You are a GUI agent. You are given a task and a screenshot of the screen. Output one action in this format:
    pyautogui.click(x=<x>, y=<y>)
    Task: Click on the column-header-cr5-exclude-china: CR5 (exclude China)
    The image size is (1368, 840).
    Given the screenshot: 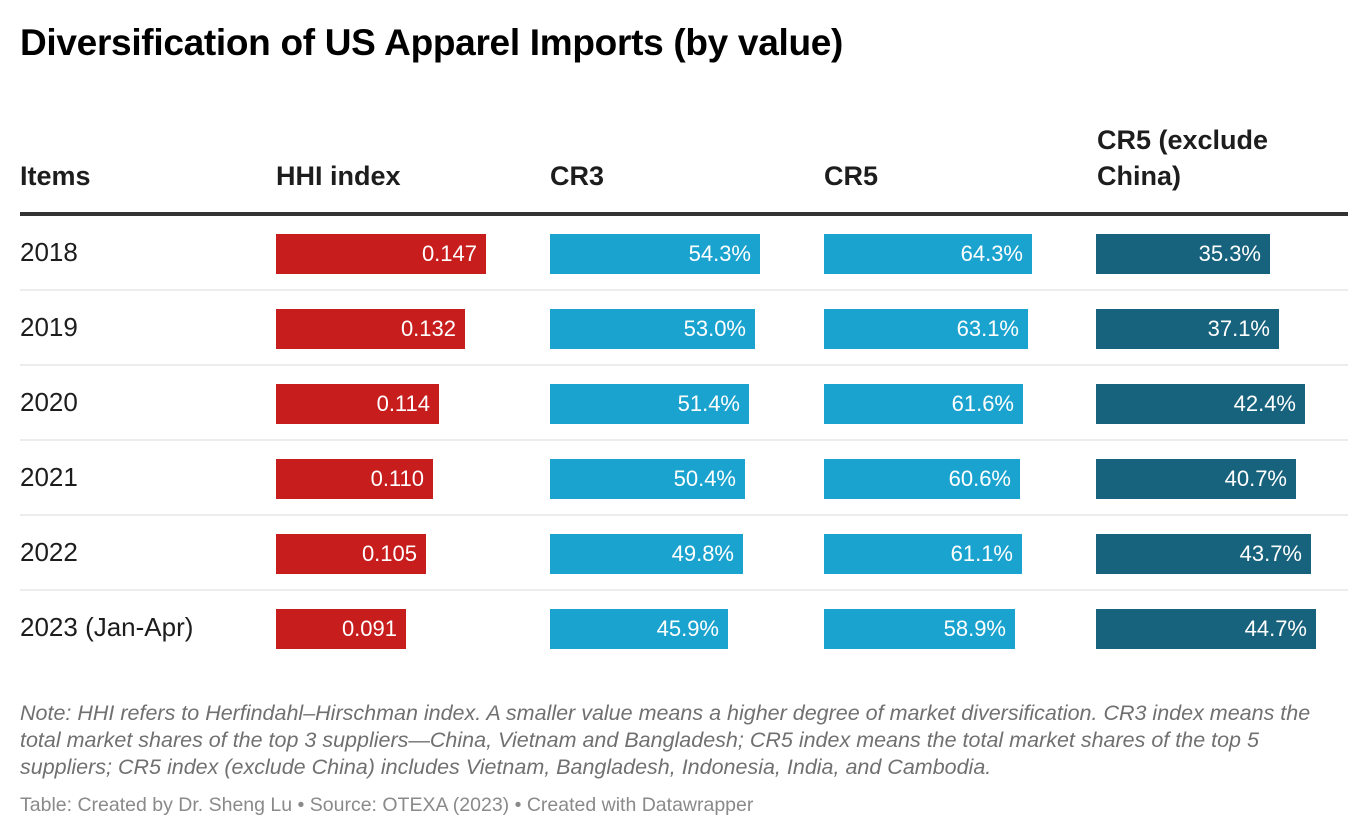 What is the action you would take?
    pyautogui.click(x=1183, y=158)
    